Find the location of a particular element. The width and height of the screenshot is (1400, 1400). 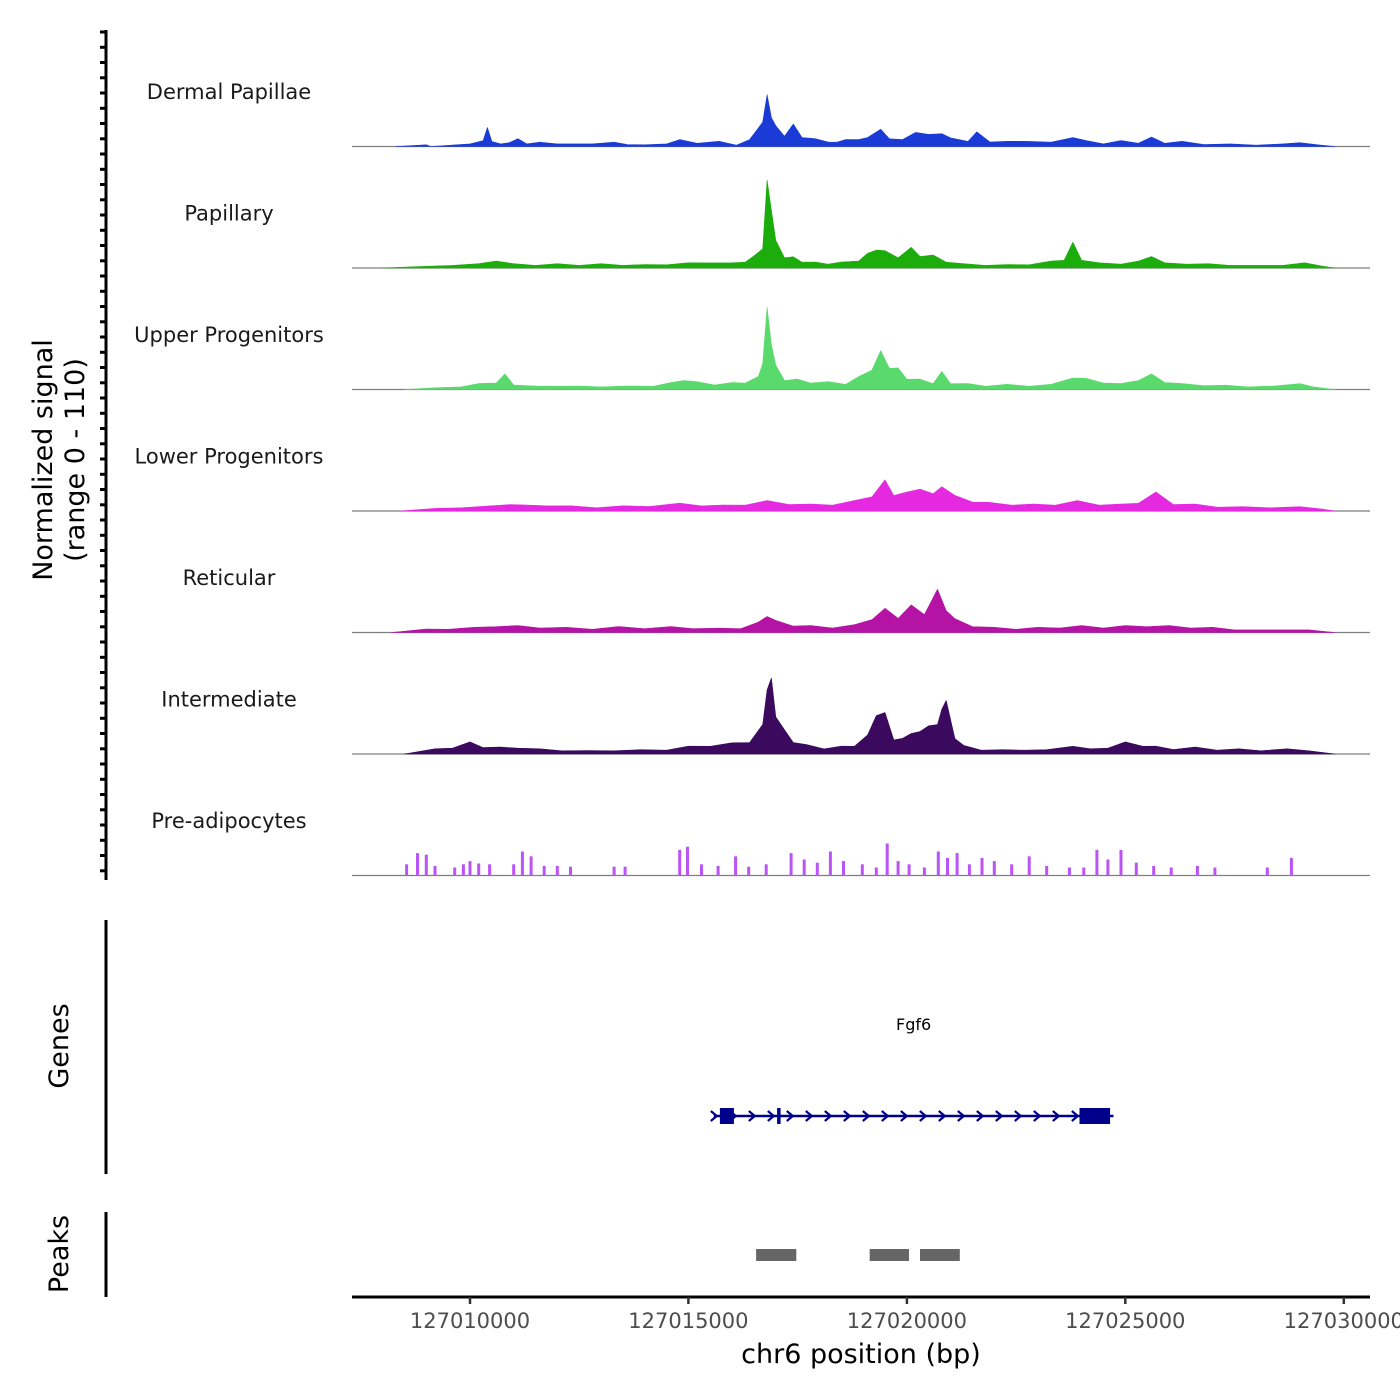

track-label: Dermal Papillae is located at coordinates (229, 92).